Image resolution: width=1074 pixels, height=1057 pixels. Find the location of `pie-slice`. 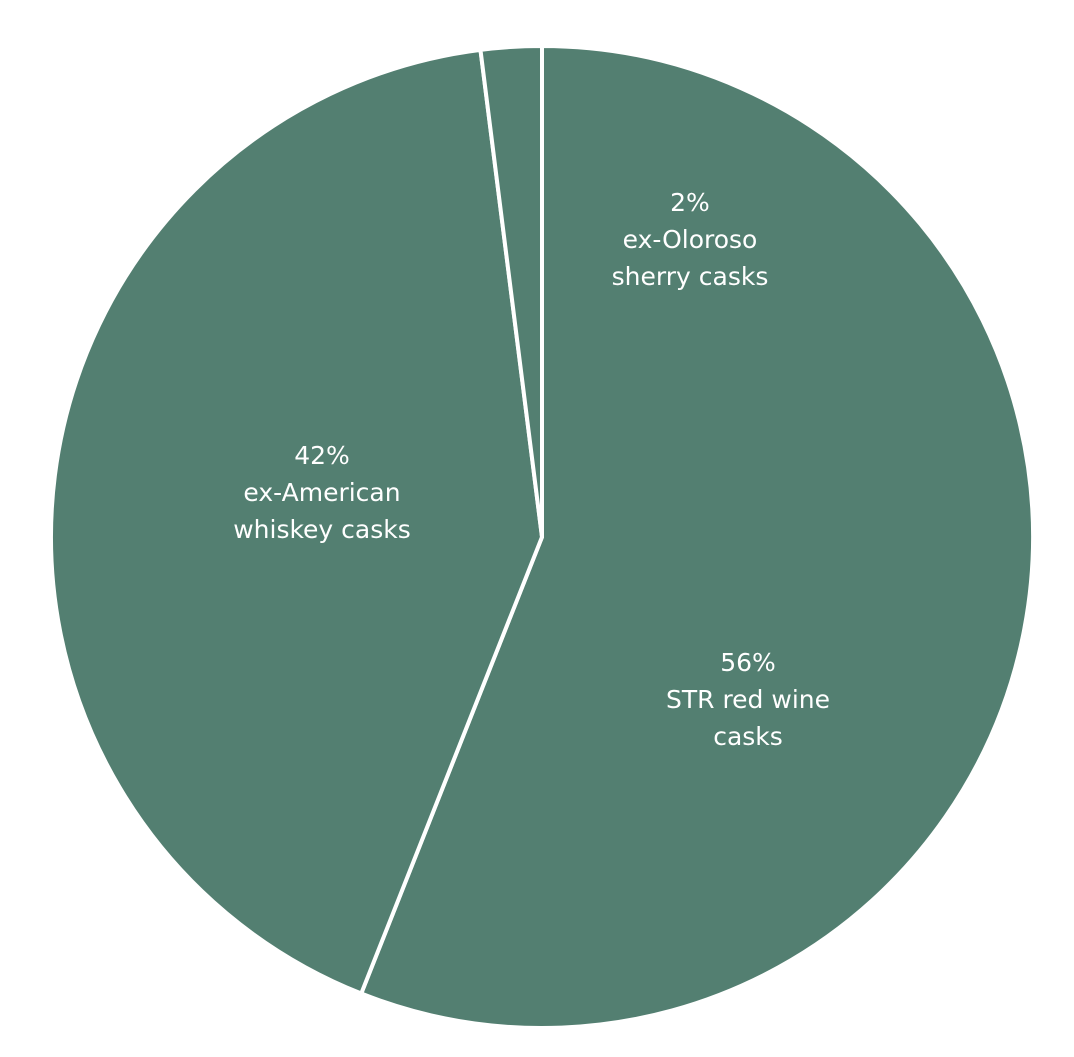

pie-slice is located at coordinates (511, 291).